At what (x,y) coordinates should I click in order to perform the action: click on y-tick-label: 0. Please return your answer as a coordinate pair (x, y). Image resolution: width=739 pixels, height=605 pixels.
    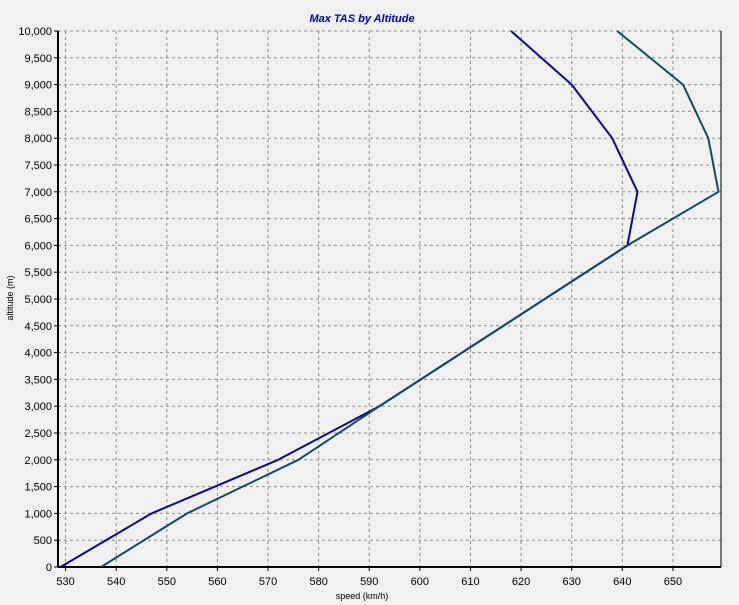
    Looking at the image, I should click on (49, 568).